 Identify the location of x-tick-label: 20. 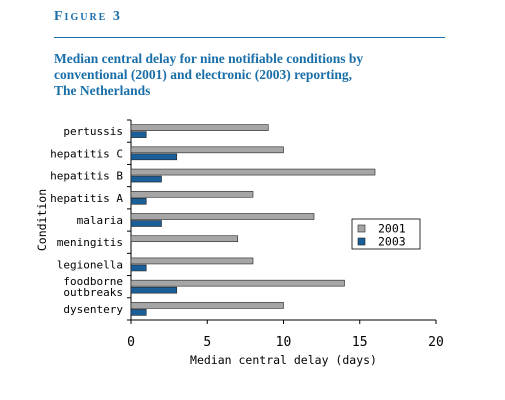
(436, 342).